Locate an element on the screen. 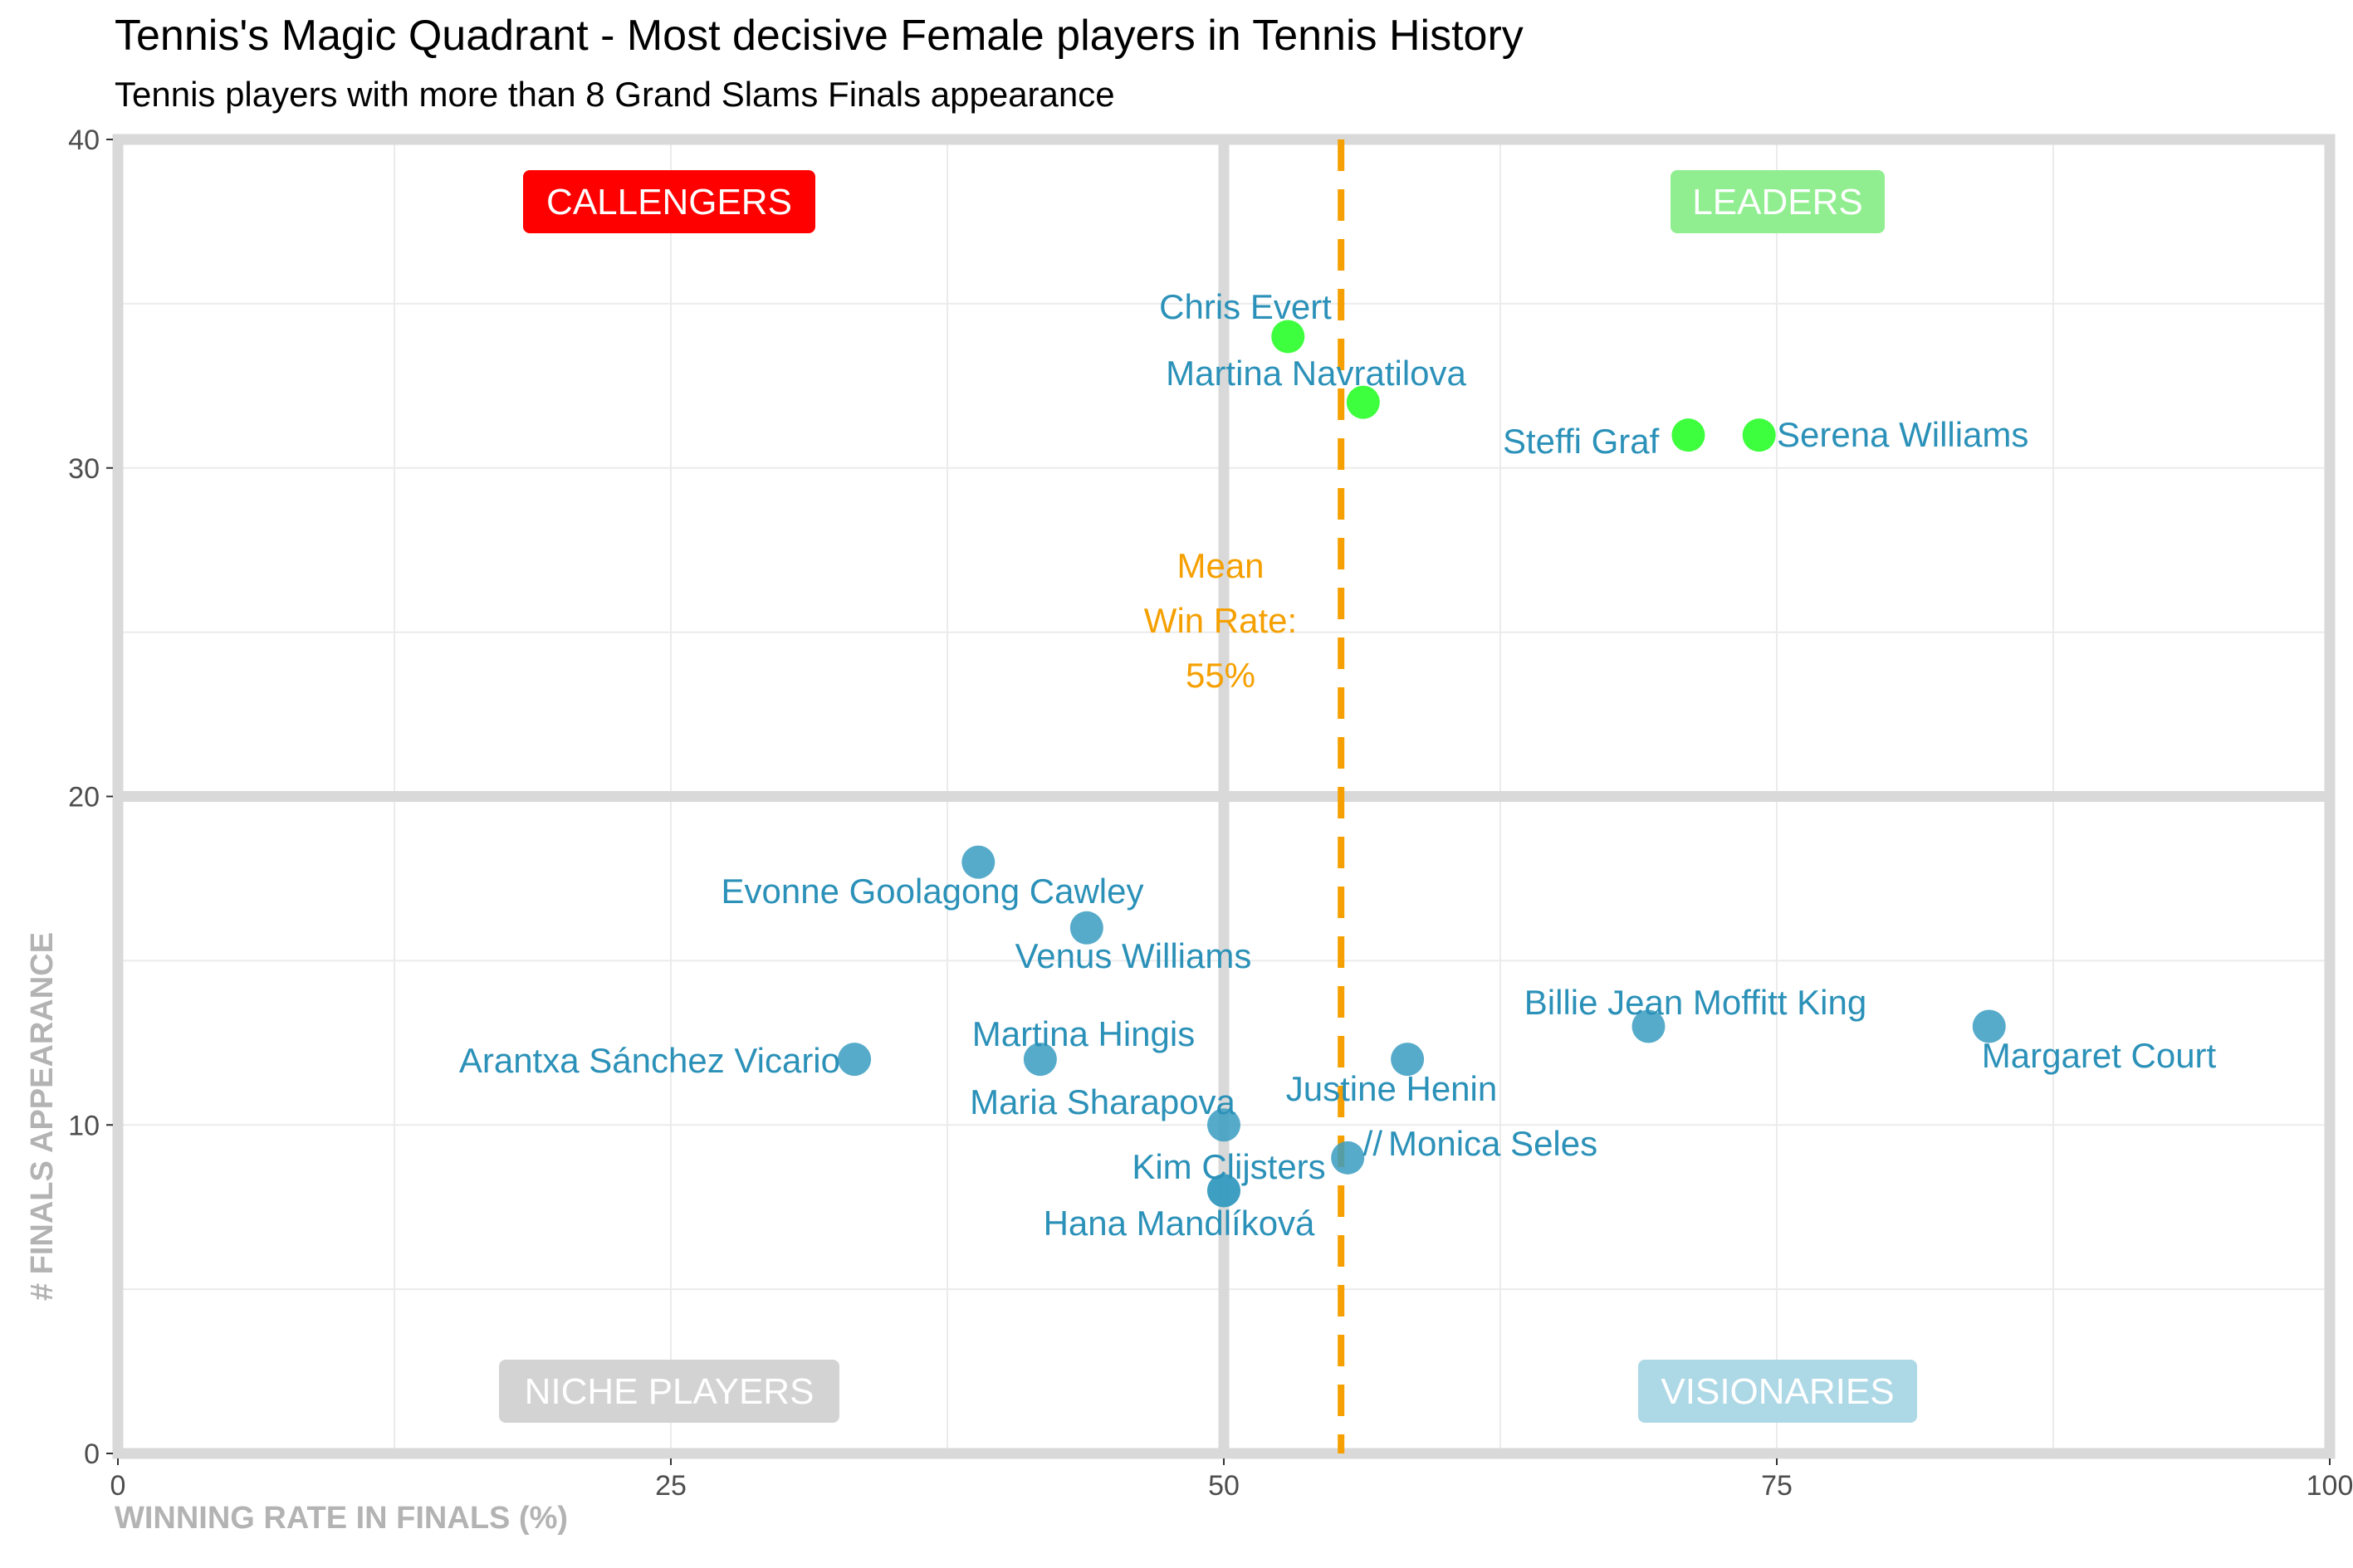 The height and width of the screenshot is (1568, 2353). y-axis-title: # FINALS APPEARANCE is located at coordinates (42, 1117).